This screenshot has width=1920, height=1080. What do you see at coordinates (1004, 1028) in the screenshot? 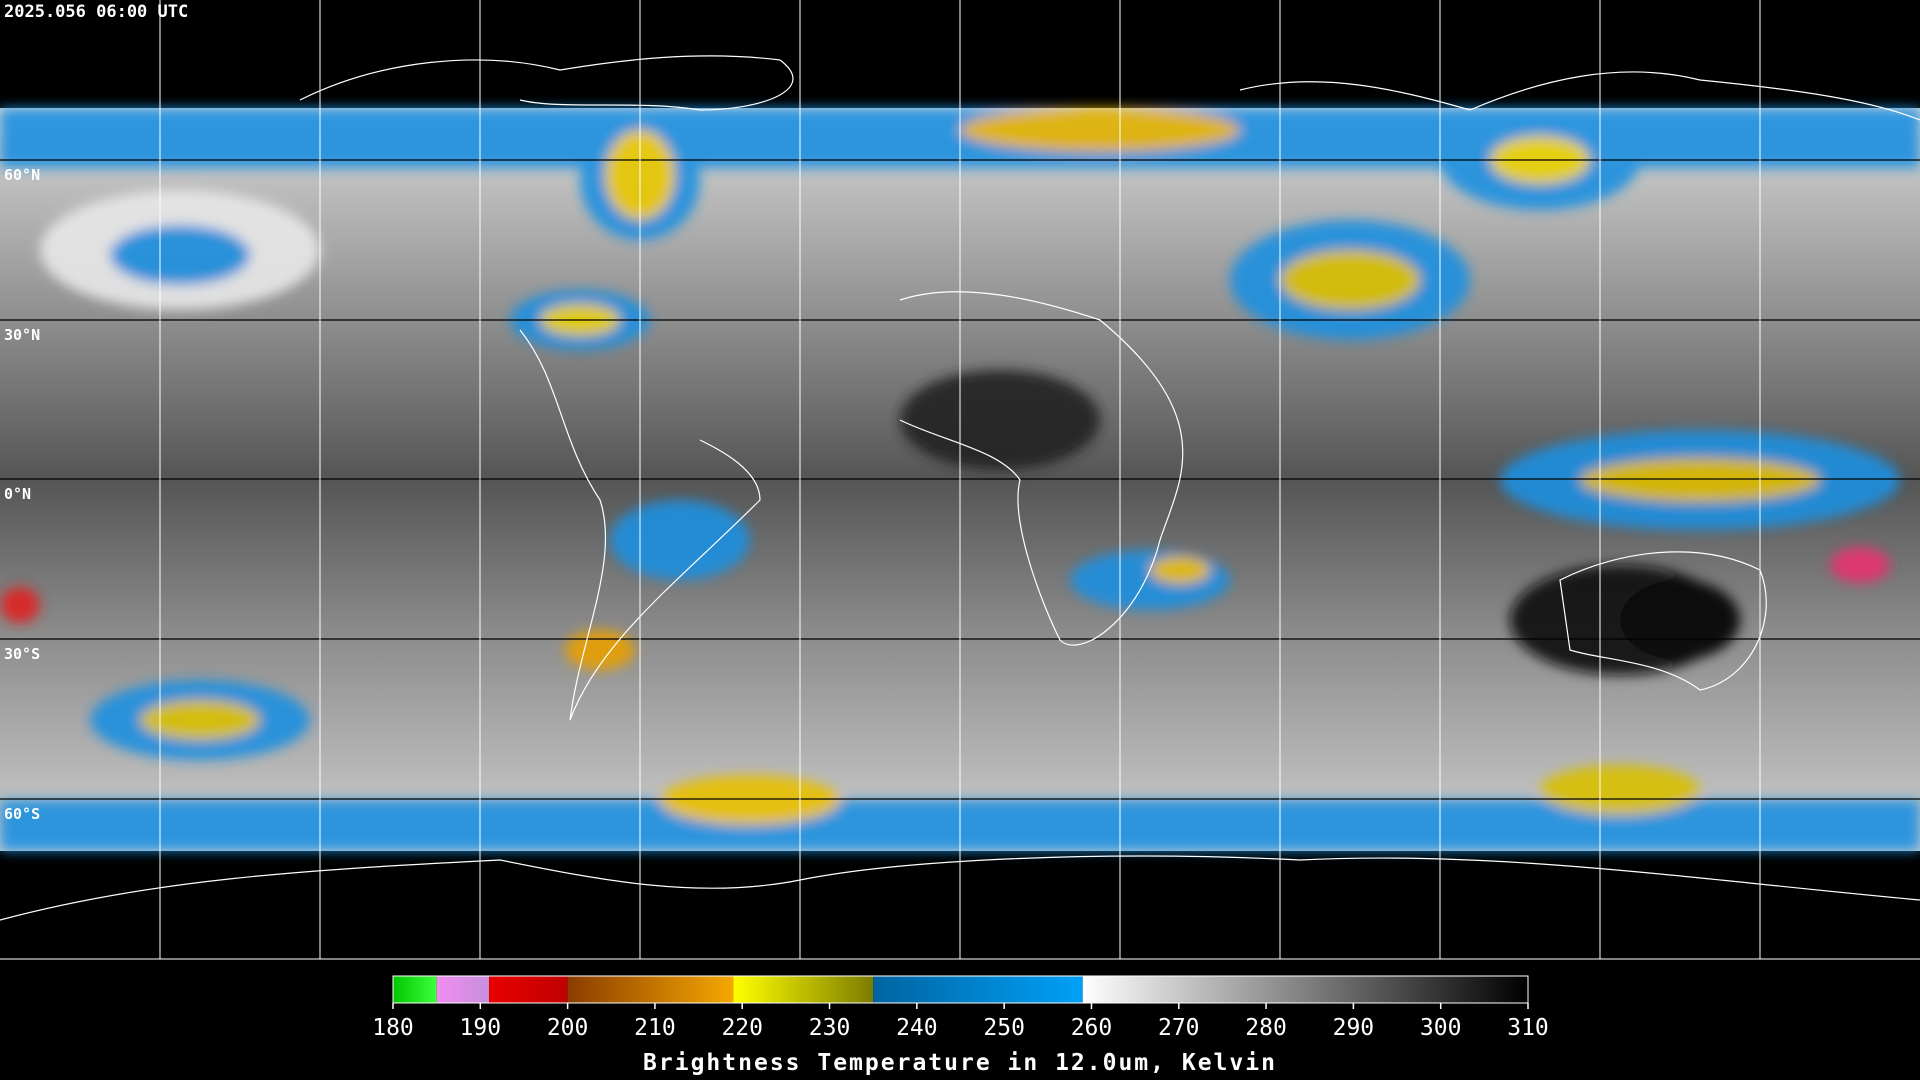
I see `colorbar-tick-label: 250` at bounding box center [1004, 1028].